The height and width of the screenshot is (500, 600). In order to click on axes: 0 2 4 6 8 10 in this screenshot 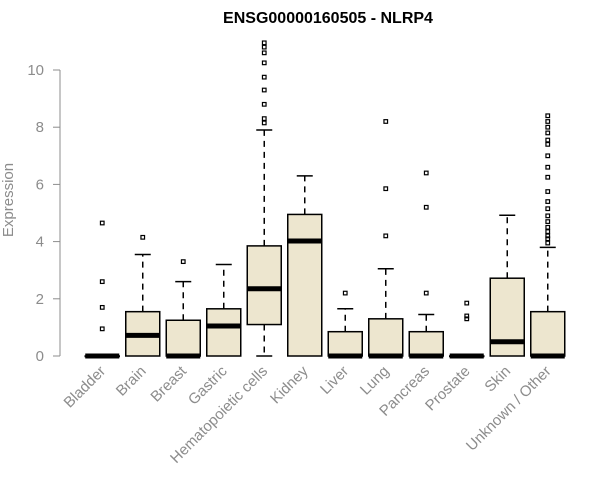, I will do `click(44, 213)`.